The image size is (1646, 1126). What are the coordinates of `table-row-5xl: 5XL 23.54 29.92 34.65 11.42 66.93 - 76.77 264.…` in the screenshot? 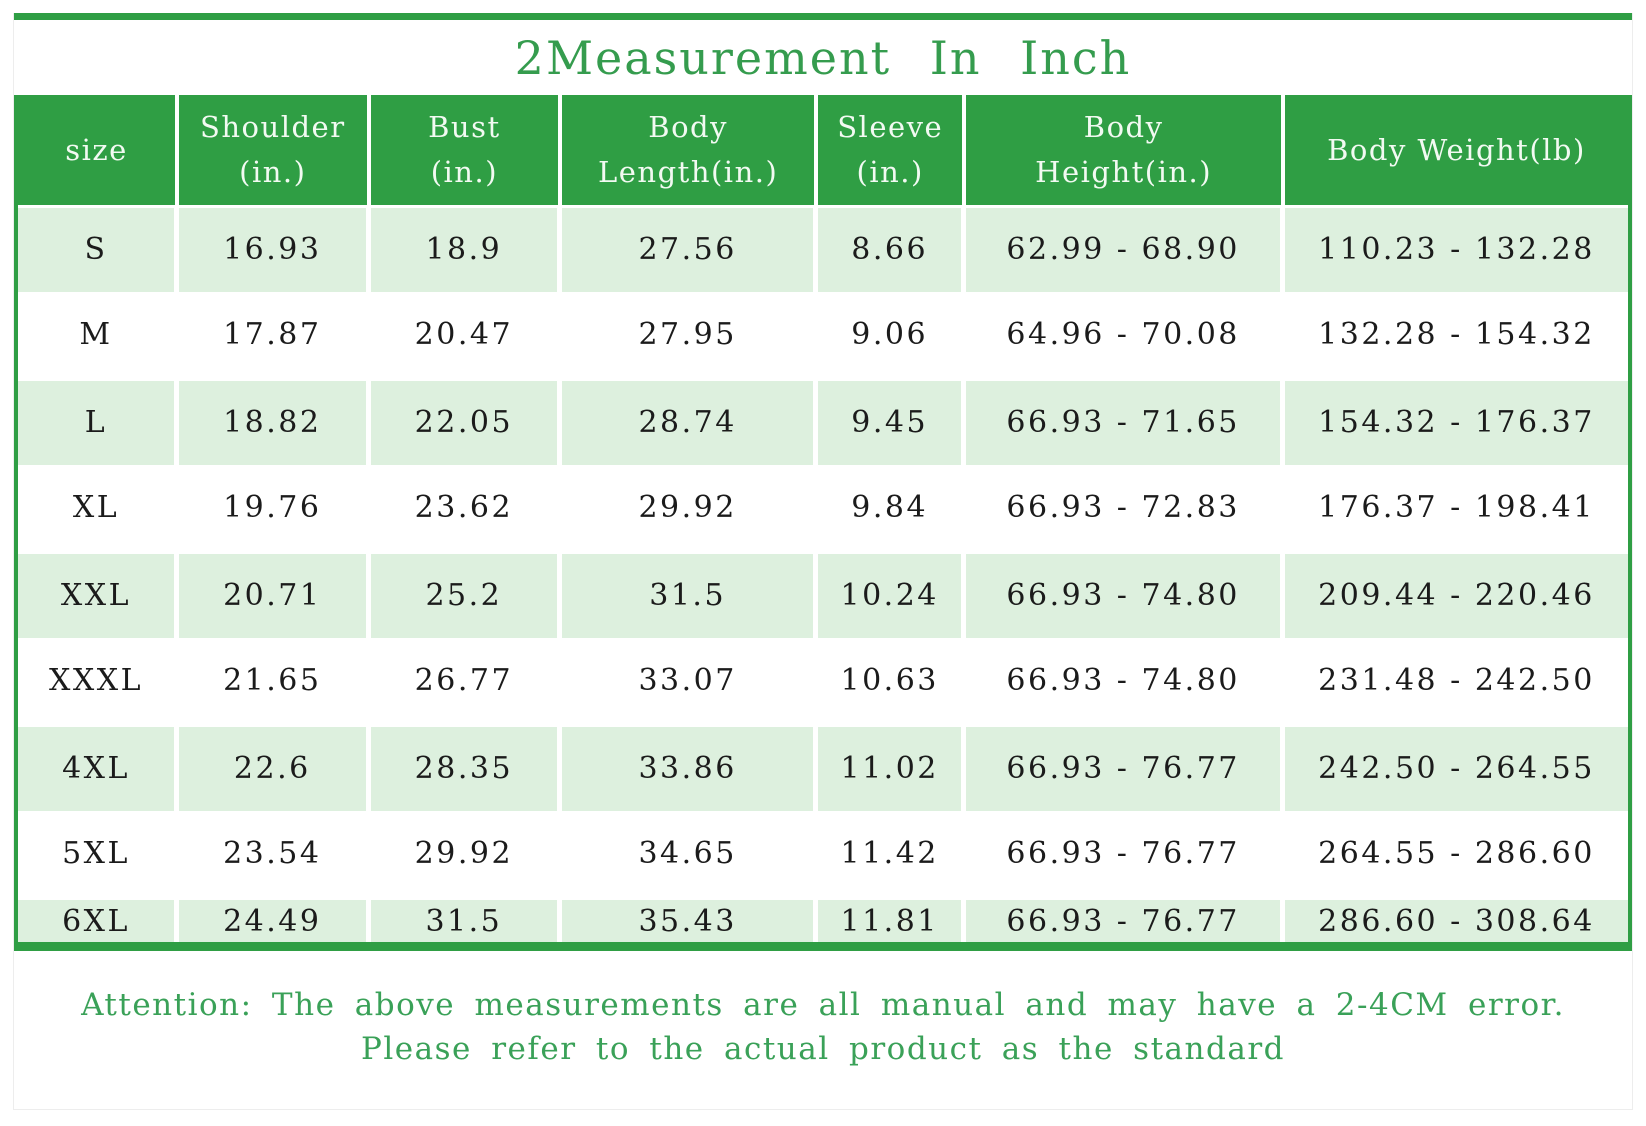 It's located at (823, 853).